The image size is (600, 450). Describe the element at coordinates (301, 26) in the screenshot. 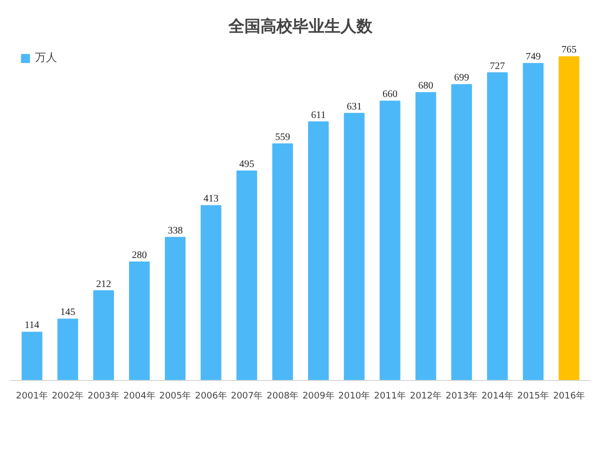

I see `chart-title: 全国高校毕业生人数` at that location.